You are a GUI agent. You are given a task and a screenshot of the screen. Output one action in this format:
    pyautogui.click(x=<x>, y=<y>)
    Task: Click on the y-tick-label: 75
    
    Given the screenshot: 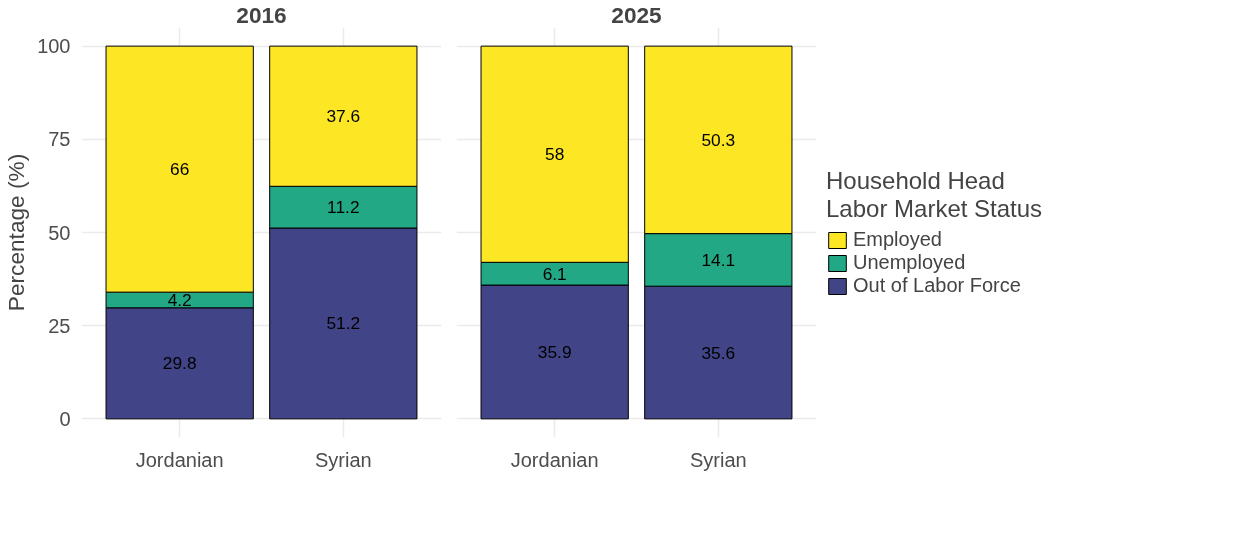 What is the action you would take?
    pyautogui.click(x=59, y=139)
    